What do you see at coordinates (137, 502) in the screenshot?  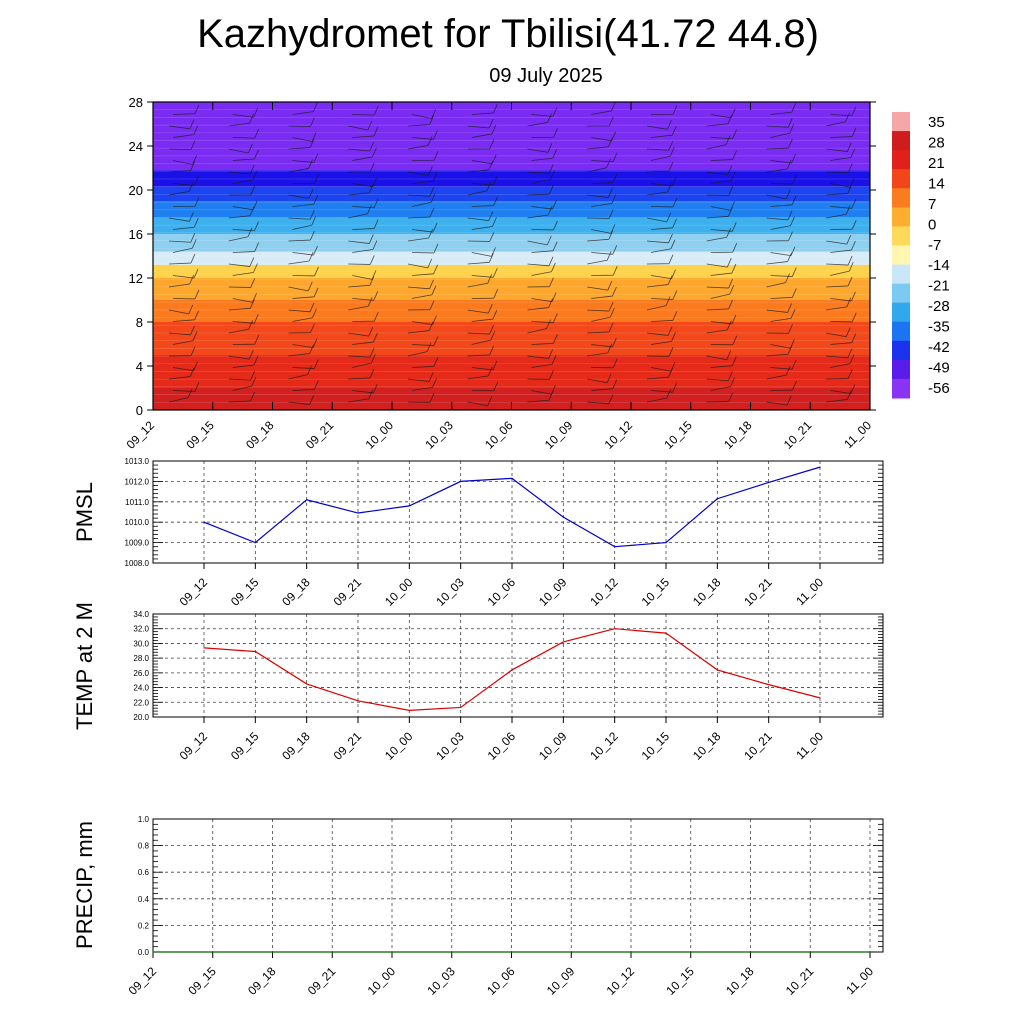 I see `y-tick-label: 1011.0` at bounding box center [137, 502].